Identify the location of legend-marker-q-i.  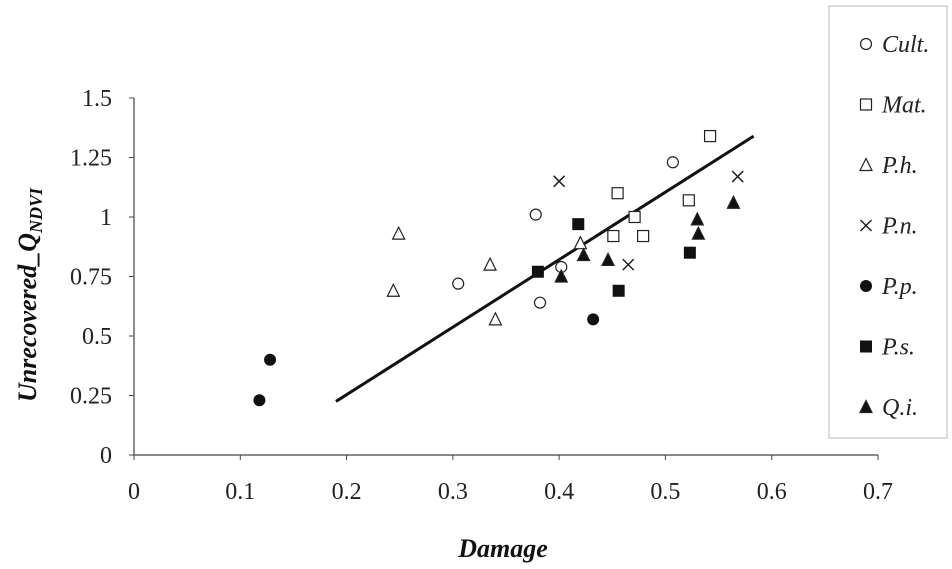
(866, 406).